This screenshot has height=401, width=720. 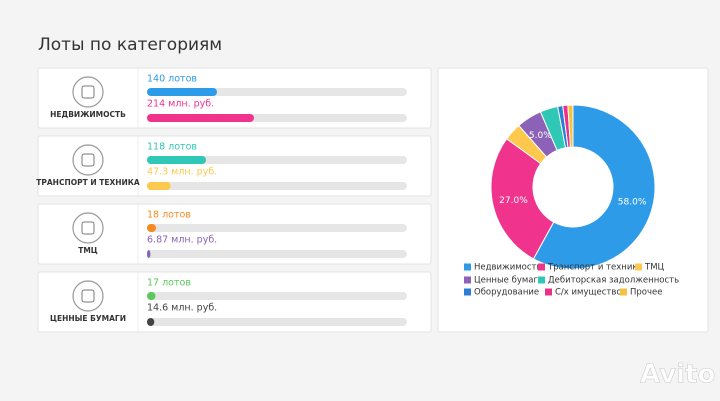 I want to click on row-name: ЦЕННЫЕ БУМАГИ, so click(x=88, y=318).